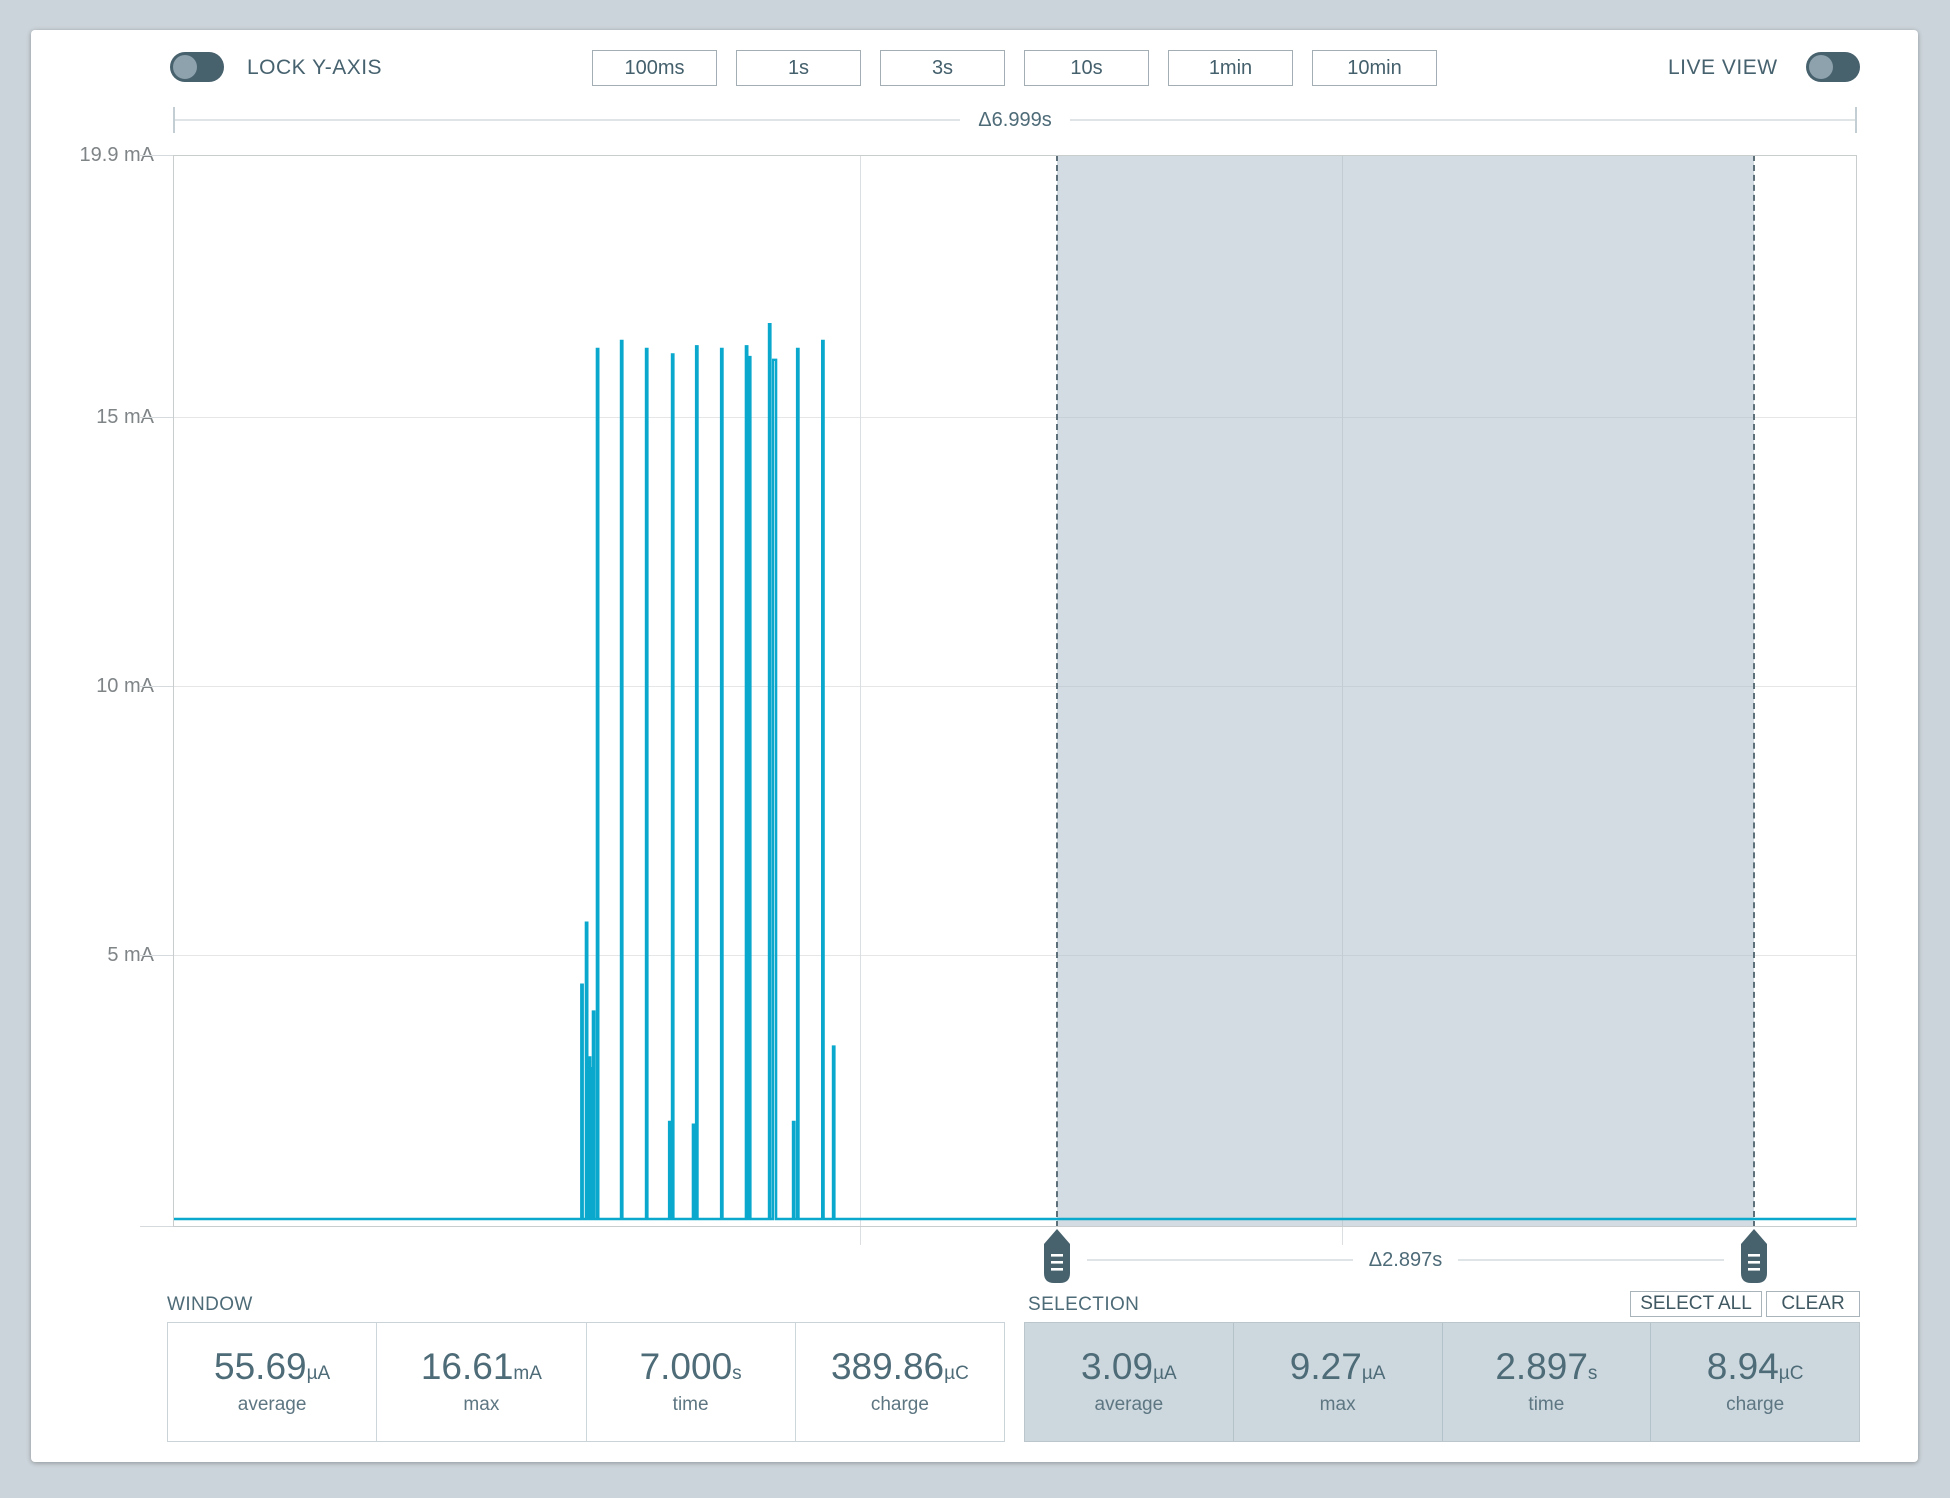  Describe the element at coordinates (686, 1366) in the screenshot. I see `stat-value: 7.000` at that location.